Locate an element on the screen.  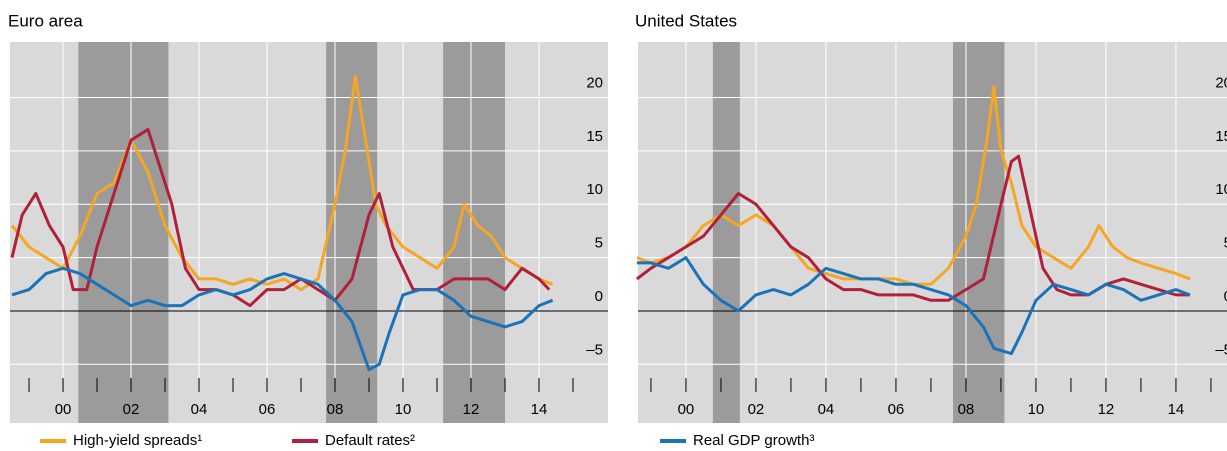
chart-title: Euro area is located at coordinates (45, 20).